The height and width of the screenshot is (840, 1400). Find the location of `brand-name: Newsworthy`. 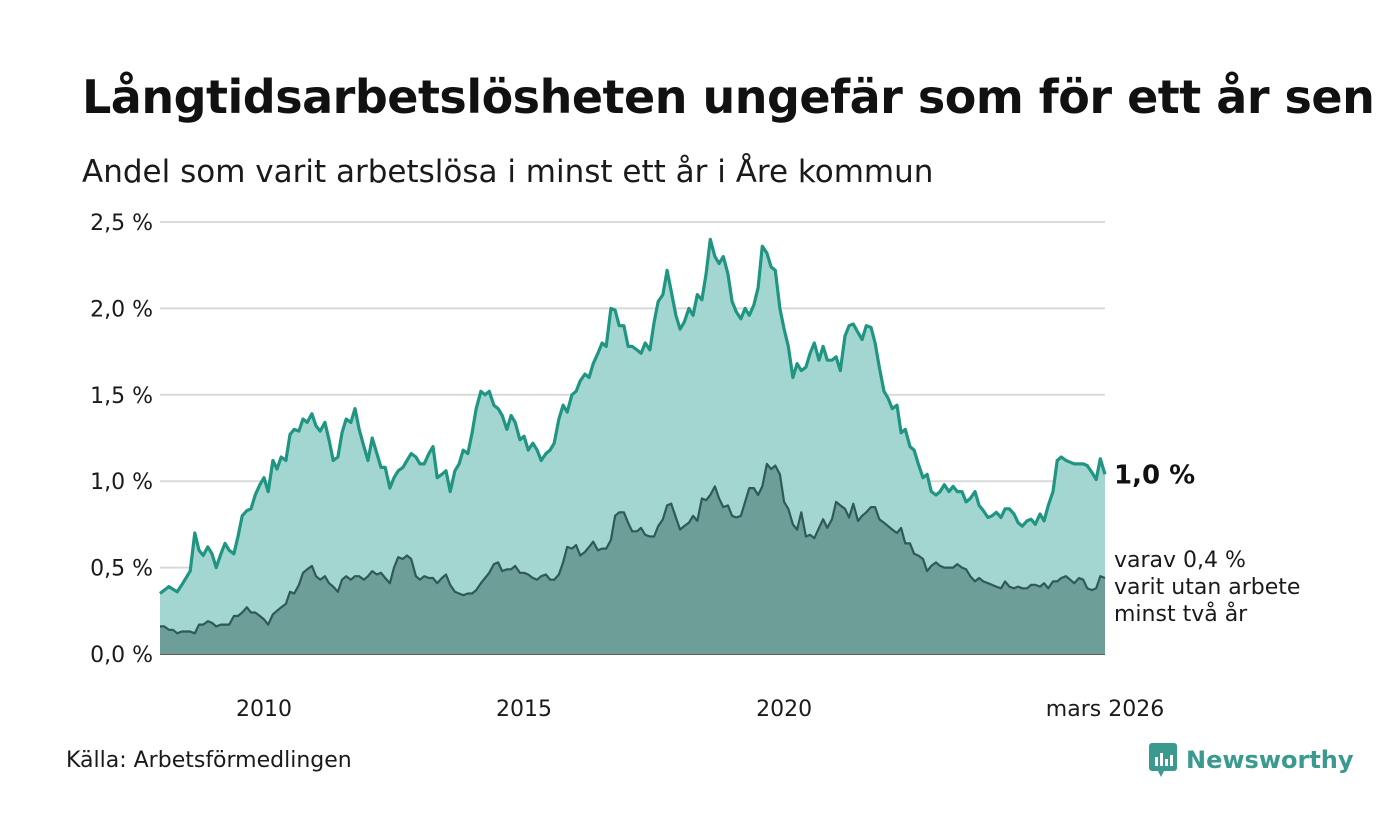

brand-name: Newsworthy is located at coordinates (1270, 760).